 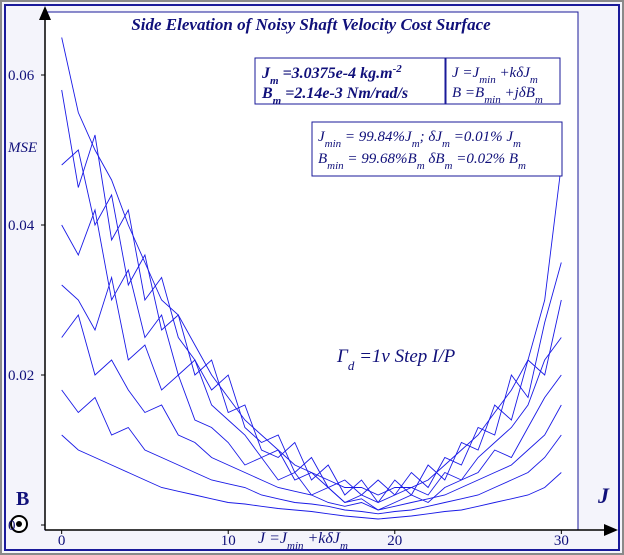 I want to click on annotation-text: Jm =3.0375e-4 kg.m-2, so click(x=331, y=75).